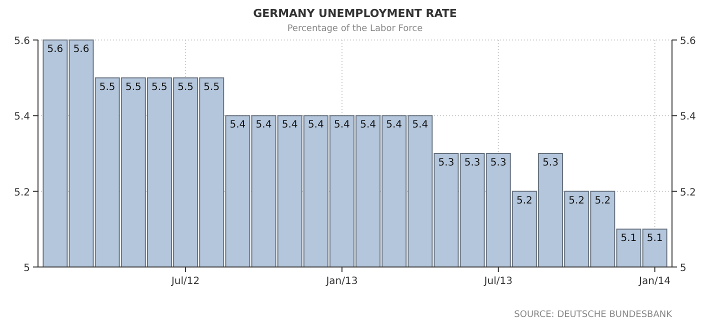 This screenshot has height=325, width=710. What do you see at coordinates (341, 281) in the screenshot?
I see `x-tick-label: Jan/13` at bounding box center [341, 281].